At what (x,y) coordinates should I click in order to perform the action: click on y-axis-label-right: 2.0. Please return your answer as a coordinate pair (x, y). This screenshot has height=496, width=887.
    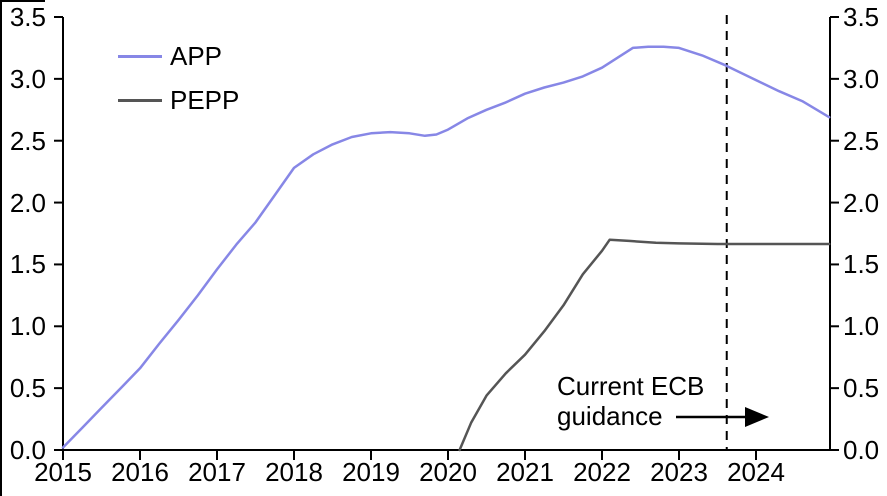
    Looking at the image, I should click on (861, 202).